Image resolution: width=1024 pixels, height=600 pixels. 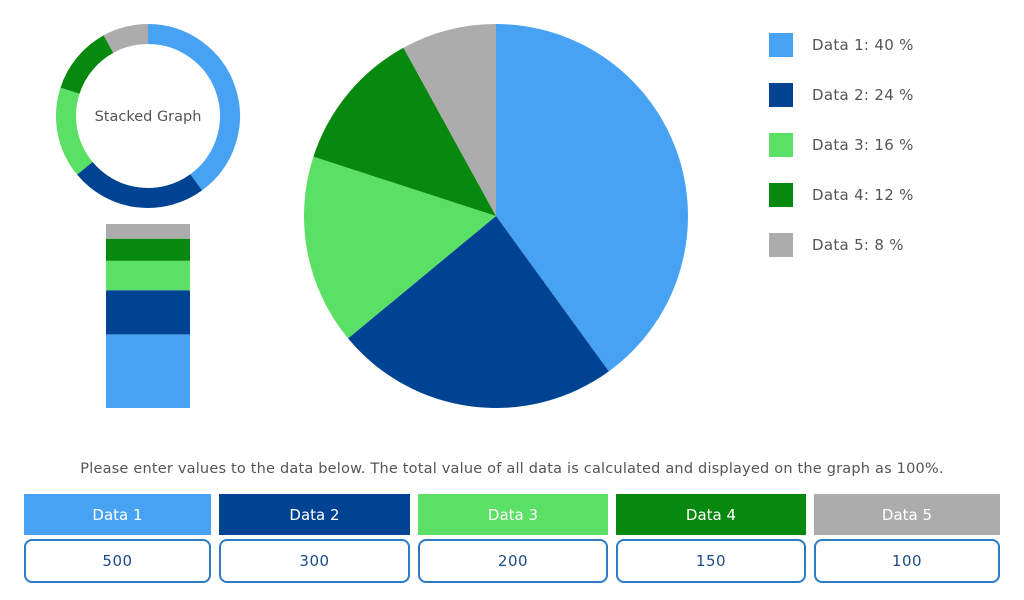 What do you see at coordinates (314, 514) in the screenshot?
I see `data-2-header: Data 2` at bounding box center [314, 514].